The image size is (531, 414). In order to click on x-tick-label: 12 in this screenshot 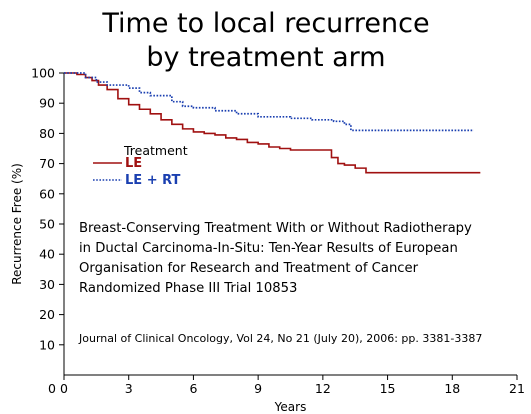, I will do `click(323, 388)`.